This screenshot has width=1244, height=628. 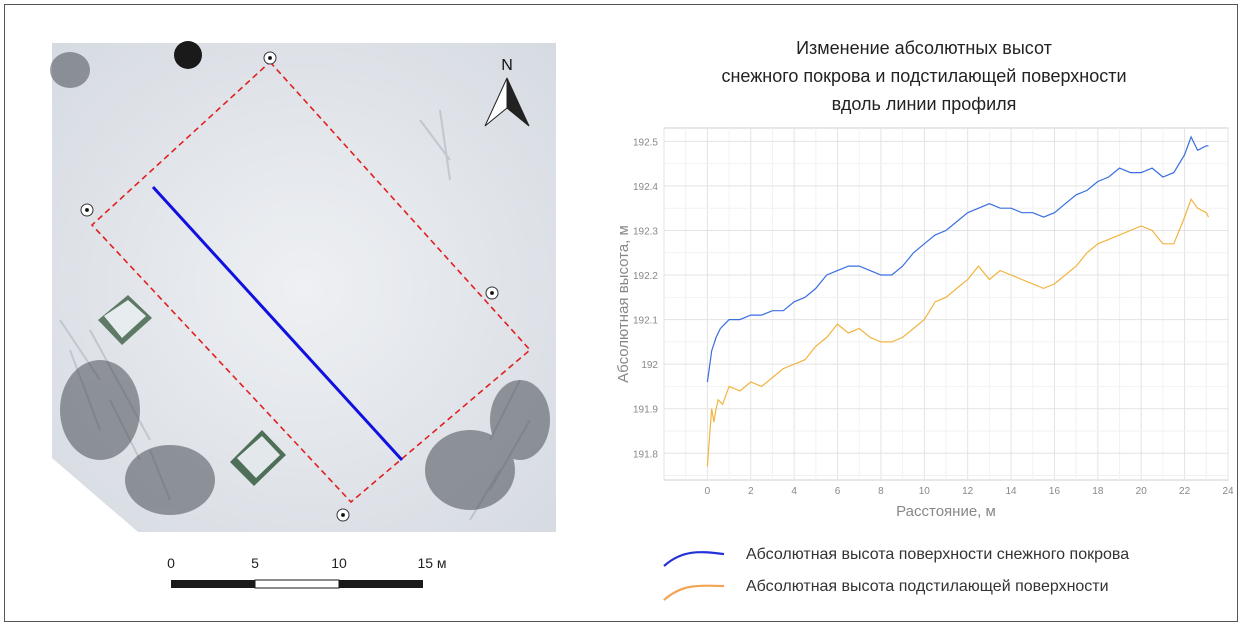 What do you see at coordinates (645, 276) in the screenshot?
I see `y-tick-label: 192.2` at bounding box center [645, 276].